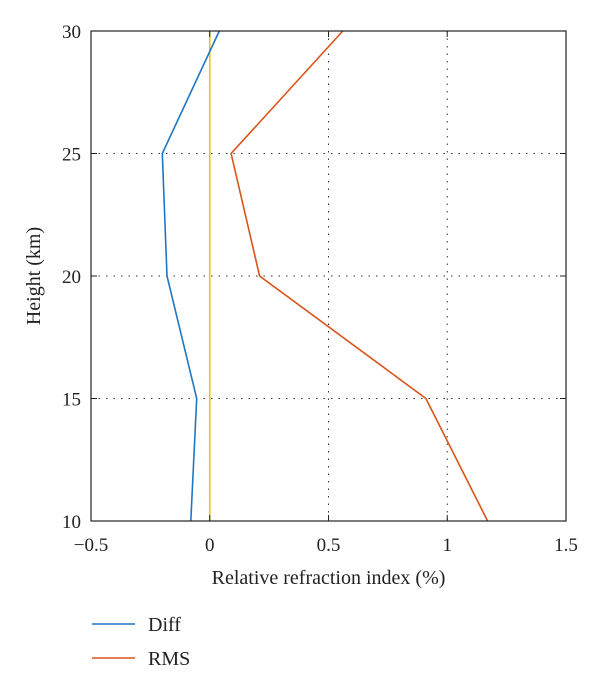 The width and height of the screenshot is (600, 685). Describe the element at coordinates (566, 545) in the screenshot. I see `x-tick-label: 1.5` at that location.